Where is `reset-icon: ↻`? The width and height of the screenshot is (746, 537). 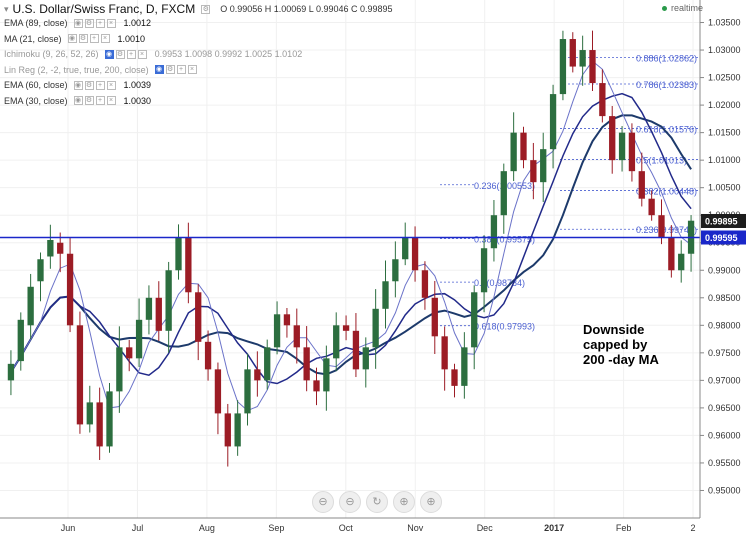
reset-icon: ↻ is located at coordinates (377, 502).